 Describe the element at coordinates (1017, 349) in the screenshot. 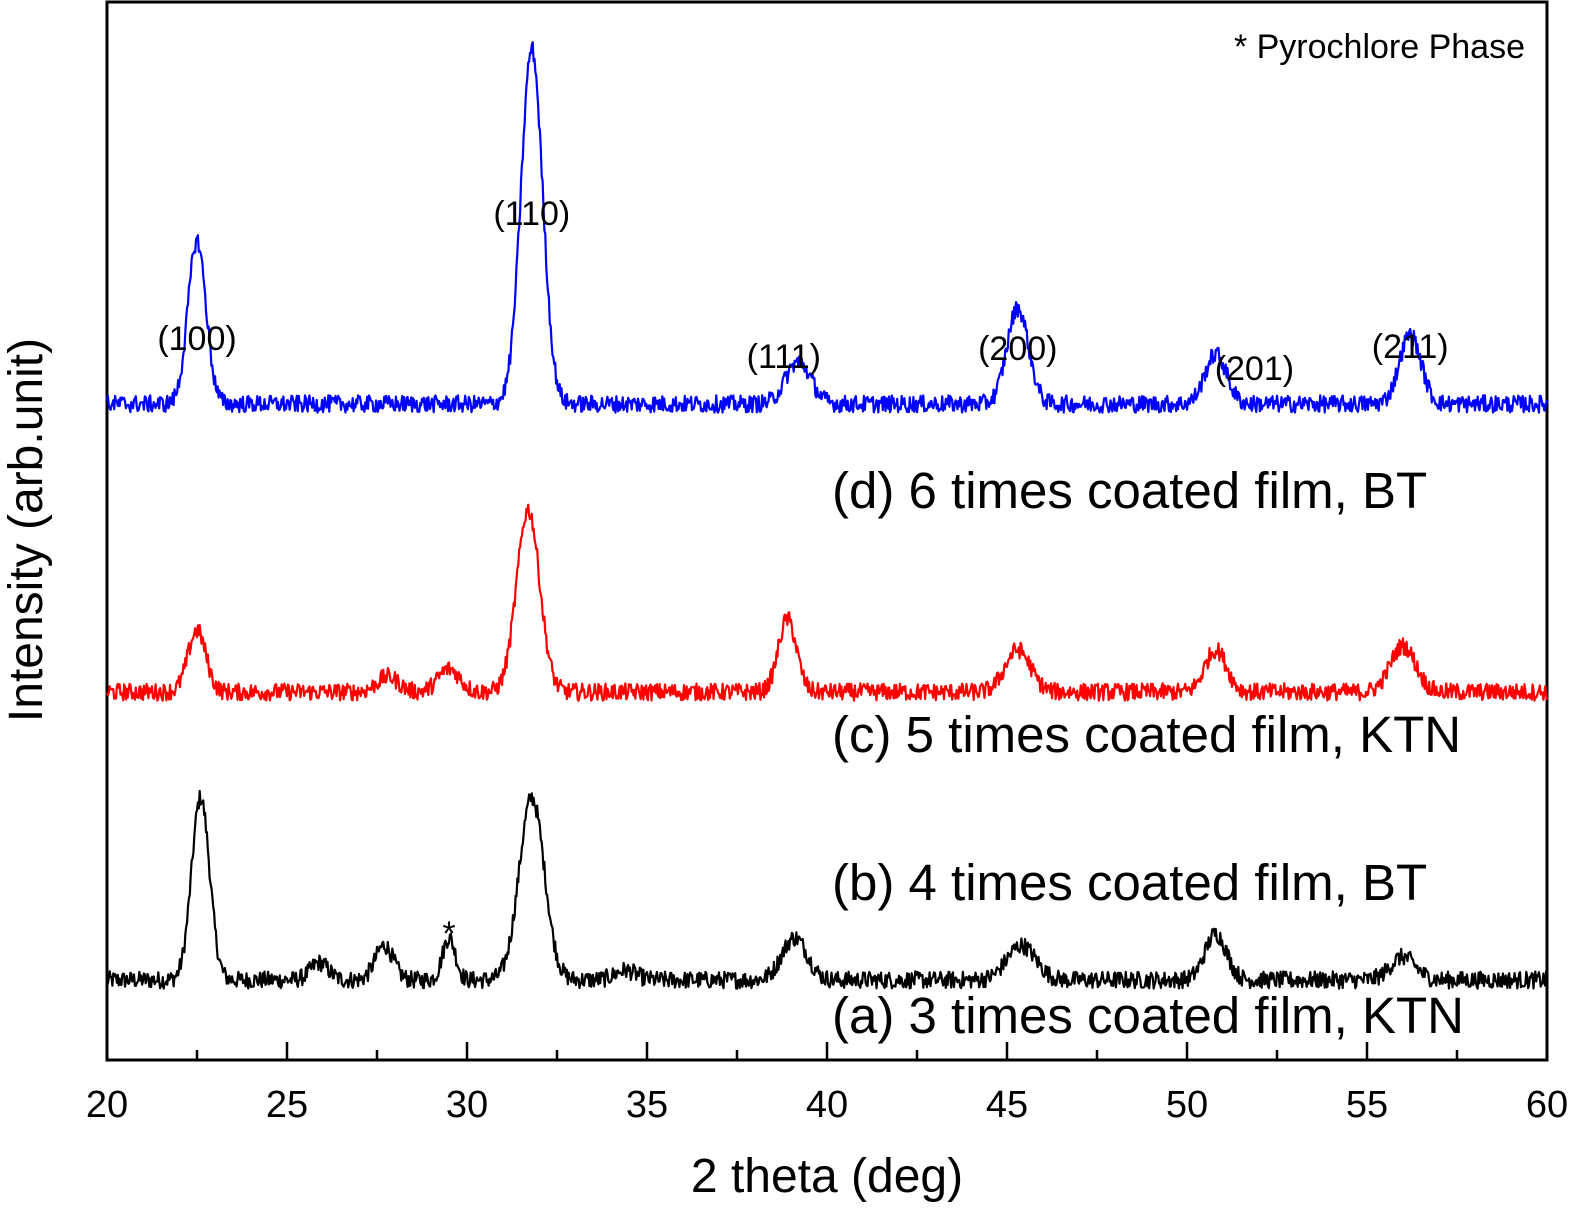

I see `peak-label: (200)` at that location.